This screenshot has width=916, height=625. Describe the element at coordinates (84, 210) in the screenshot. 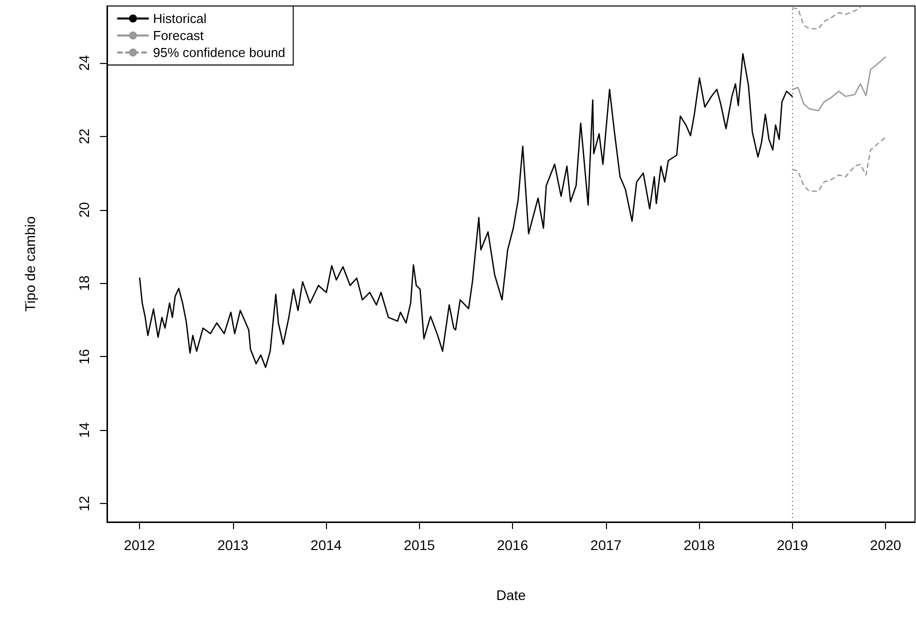

I see `y-tick-label: 20` at that location.